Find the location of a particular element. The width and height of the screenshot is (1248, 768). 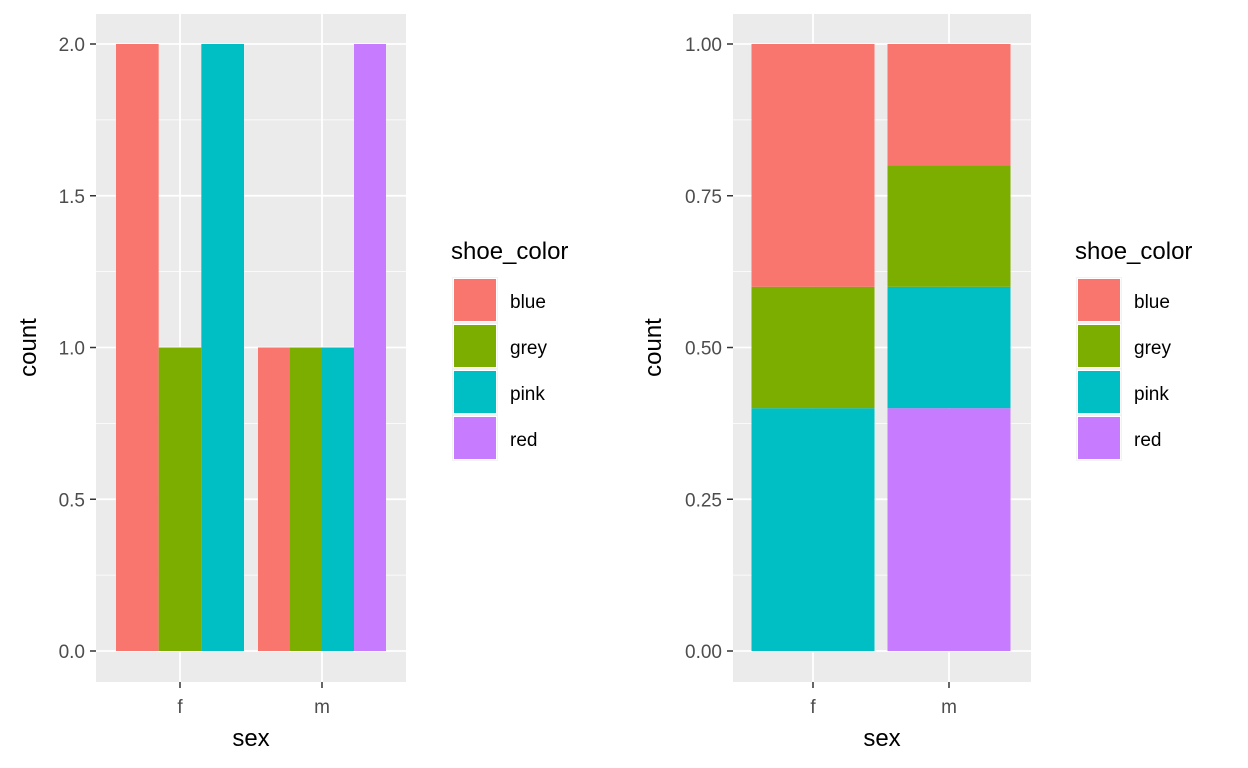

y-tick-label: 0.5 is located at coordinates (72, 500).